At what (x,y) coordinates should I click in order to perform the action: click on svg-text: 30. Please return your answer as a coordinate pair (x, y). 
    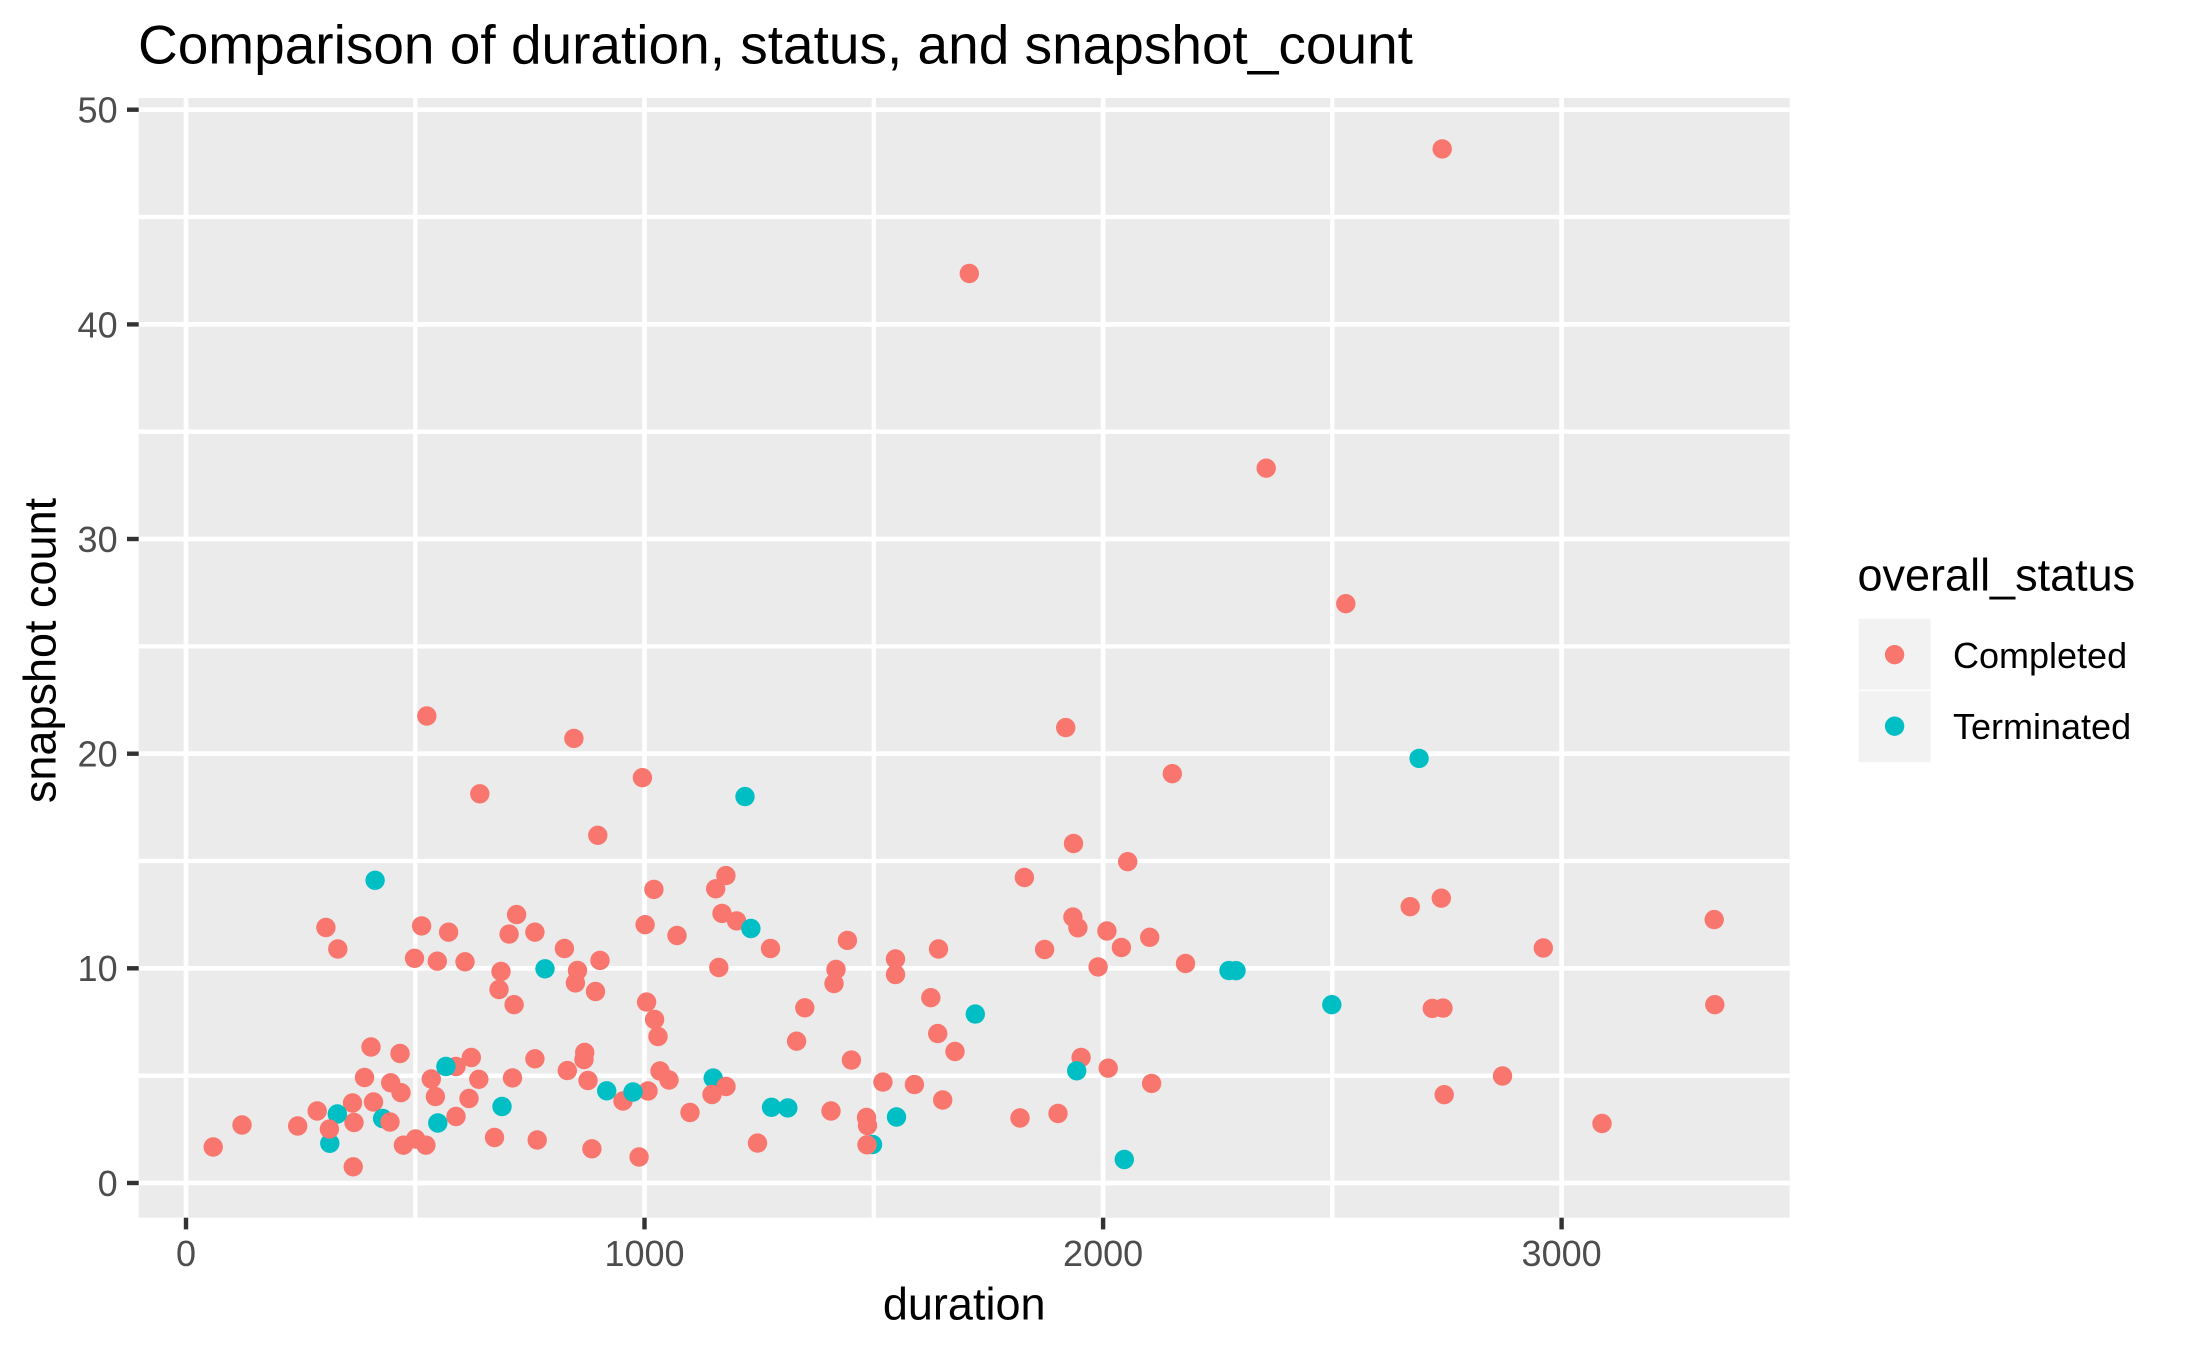
    Looking at the image, I should click on (98, 539).